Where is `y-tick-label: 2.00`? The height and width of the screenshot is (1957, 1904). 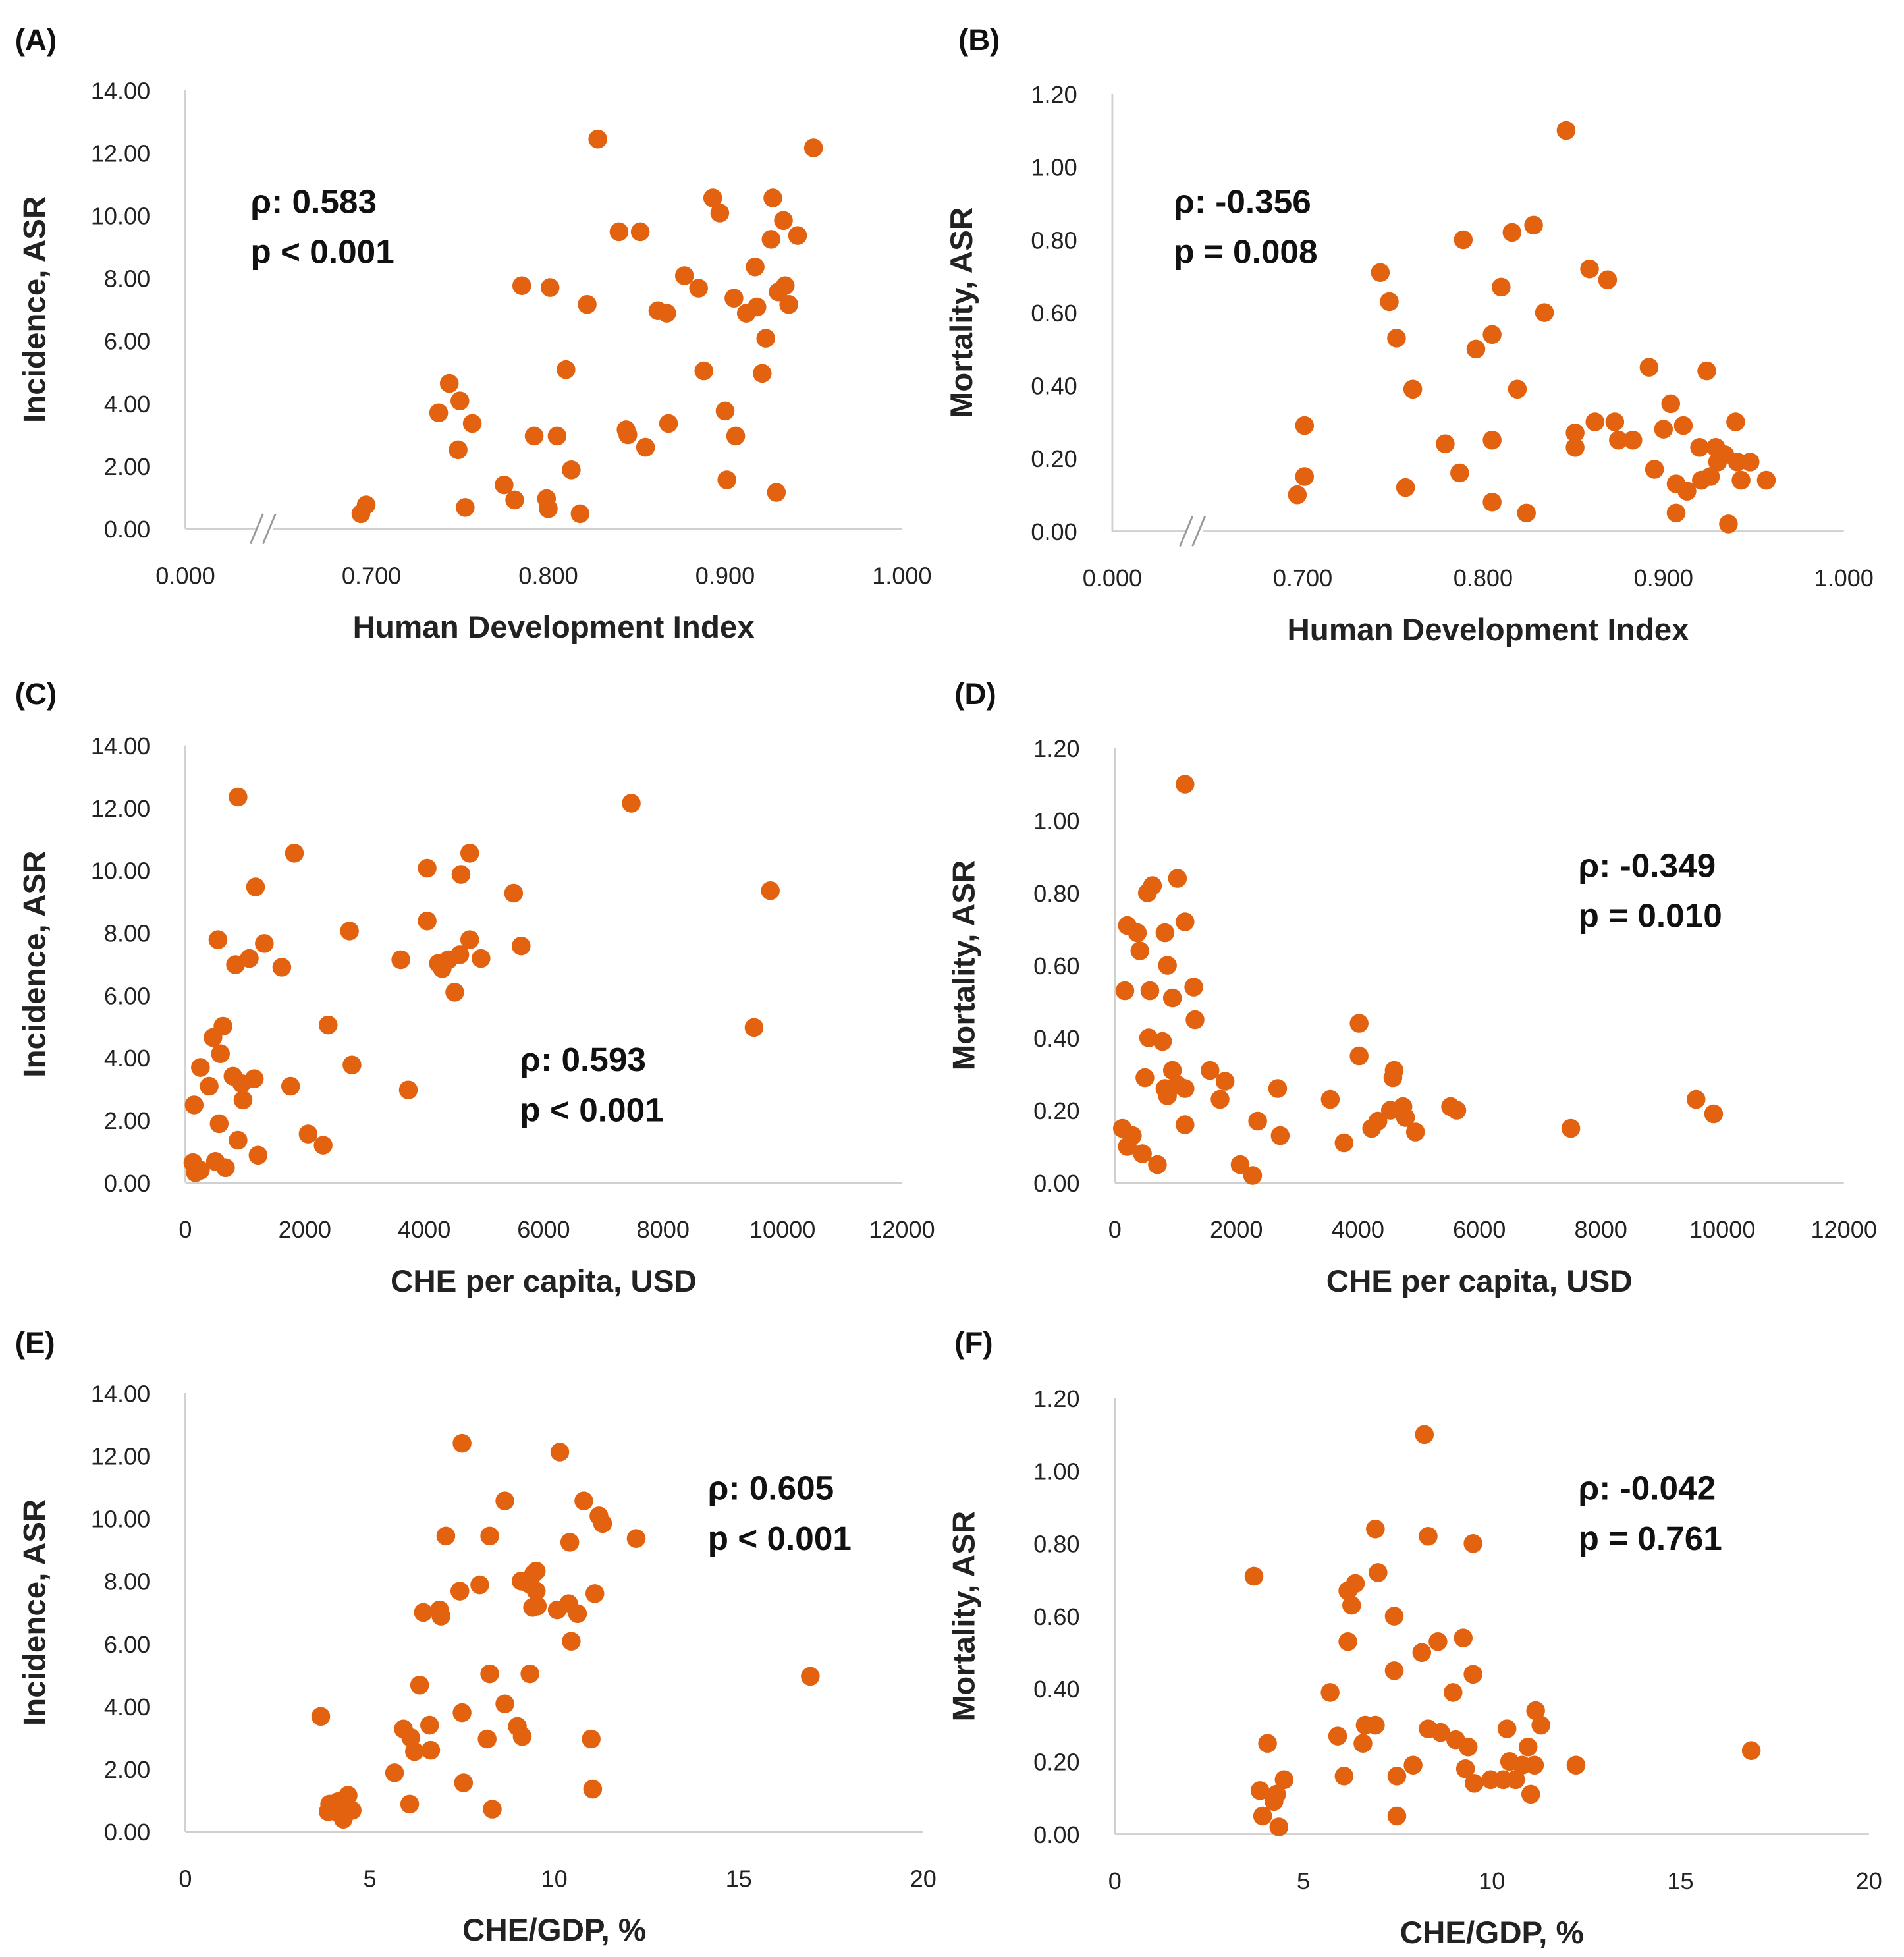
y-tick-label: 2.00 is located at coordinates (127, 1769).